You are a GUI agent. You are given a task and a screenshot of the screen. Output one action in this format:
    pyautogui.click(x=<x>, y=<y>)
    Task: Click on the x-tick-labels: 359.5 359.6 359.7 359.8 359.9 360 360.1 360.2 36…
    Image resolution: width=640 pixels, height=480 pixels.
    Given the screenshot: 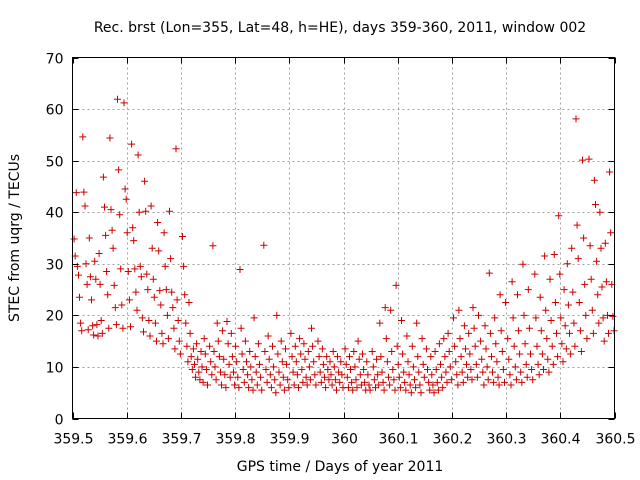 What is the action you would take?
    pyautogui.click(x=344, y=440)
    